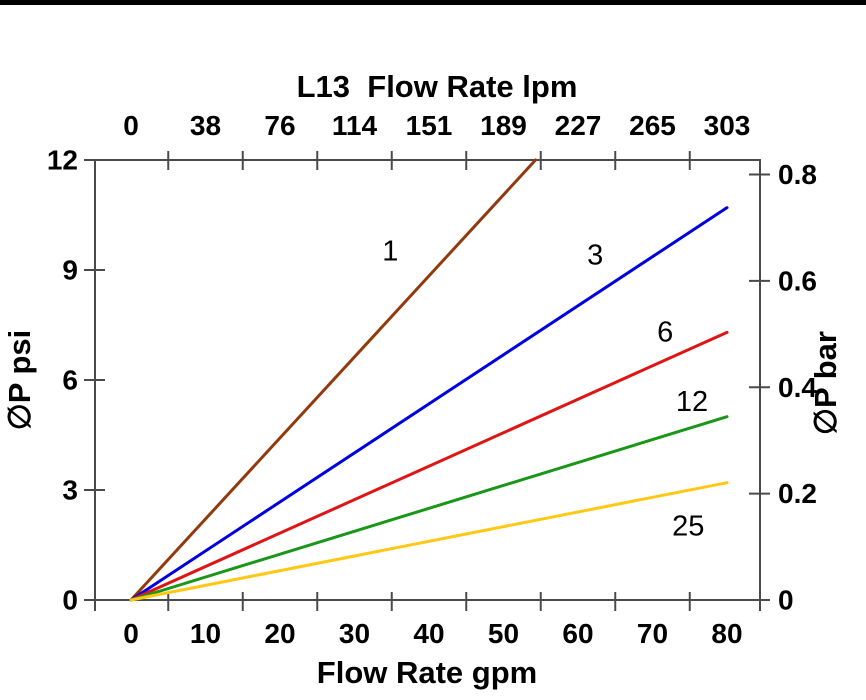  What do you see at coordinates (19, 380) in the screenshot?
I see `left-axis-title: ∅P psi` at bounding box center [19, 380].